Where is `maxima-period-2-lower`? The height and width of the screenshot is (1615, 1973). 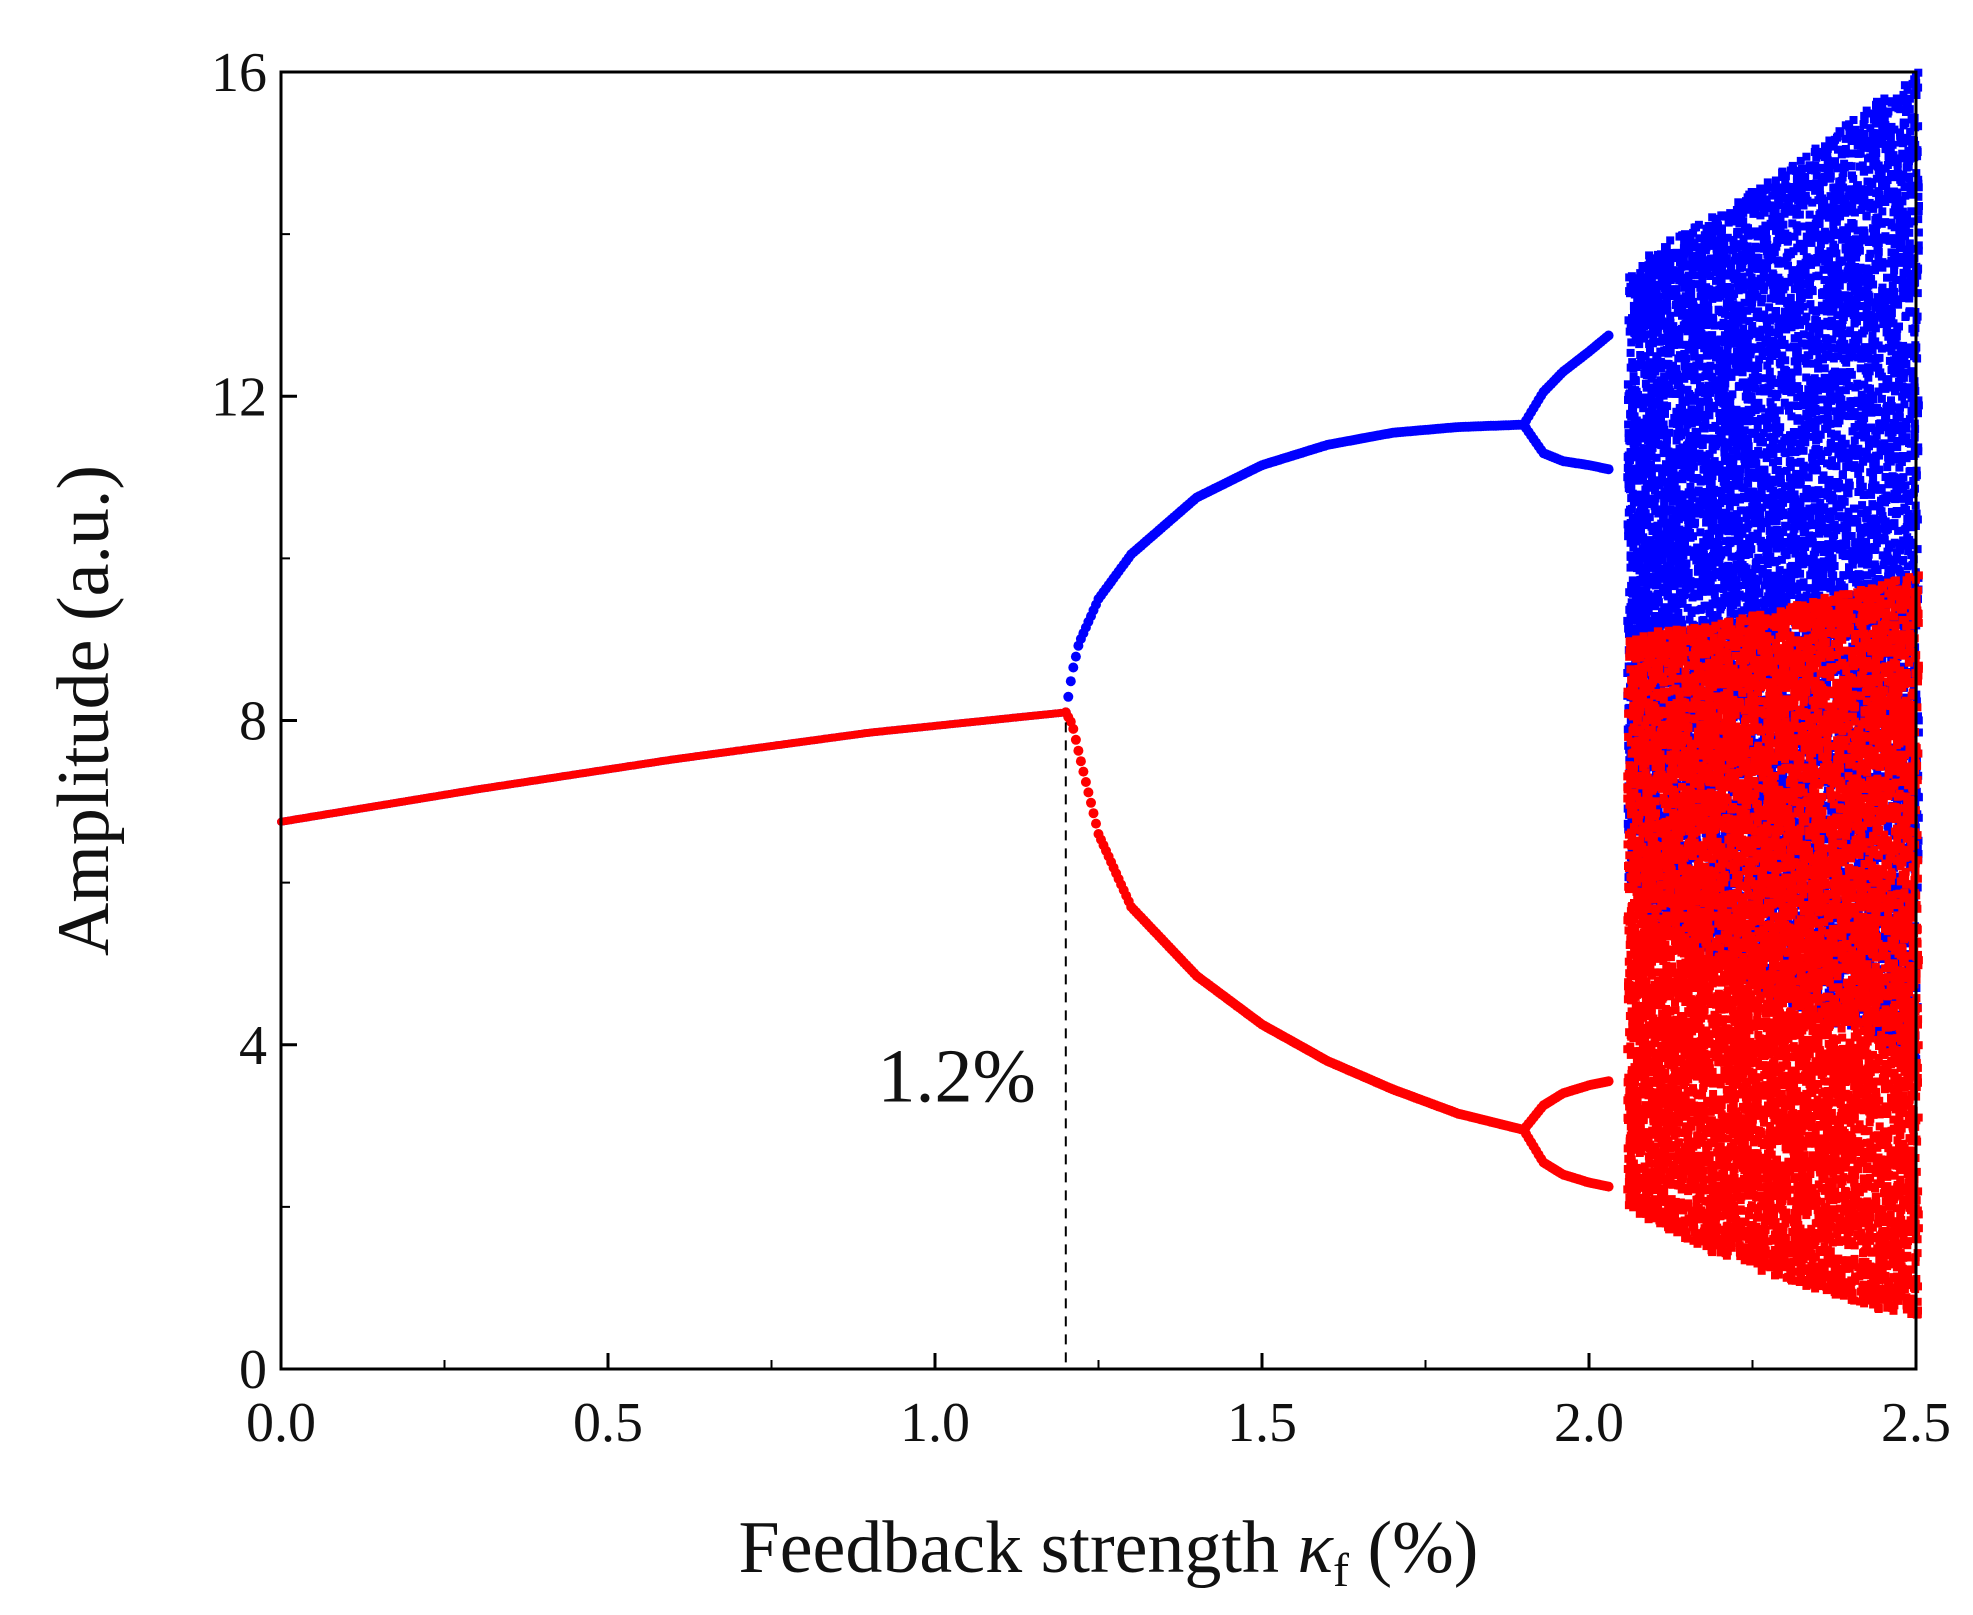 maxima-period-2-lower is located at coordinates (1566, 447).